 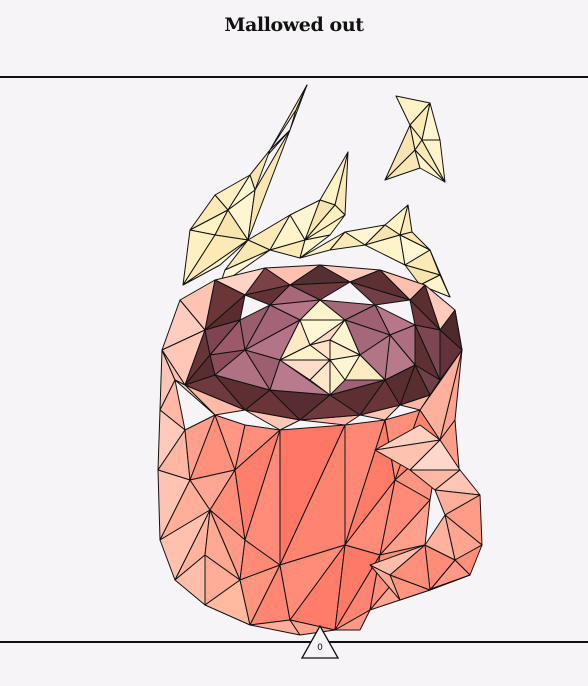 What do you see at coordinates (294, 25) in the screenshot?
I see `page-title: Mallowed out` at bounding box center [294, 25].